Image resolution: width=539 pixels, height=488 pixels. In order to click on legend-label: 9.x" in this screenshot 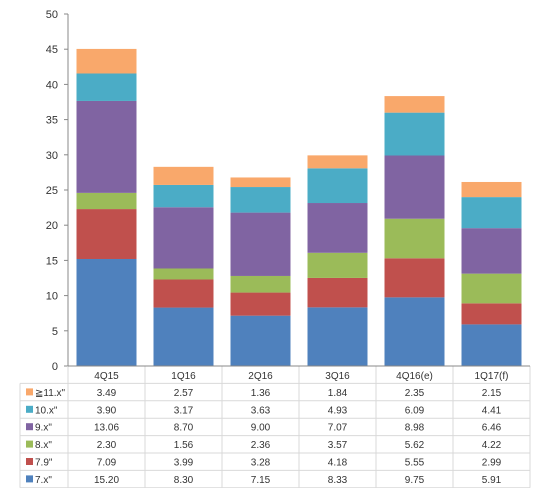, I will do `click(43, 428)`.